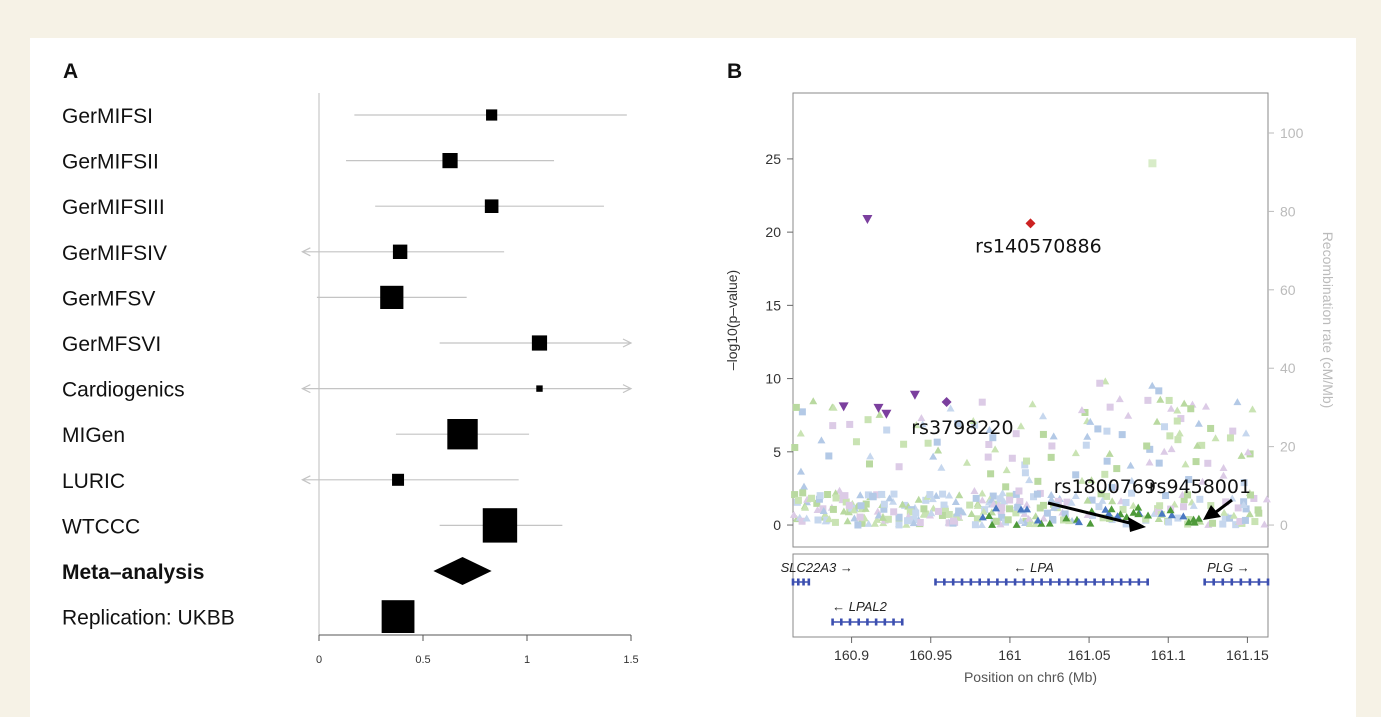  What do you see at coordinates (108, 298) in the screenshot?
I see `forest-row-label: GerMFSV` at bounding box center [108, 298].